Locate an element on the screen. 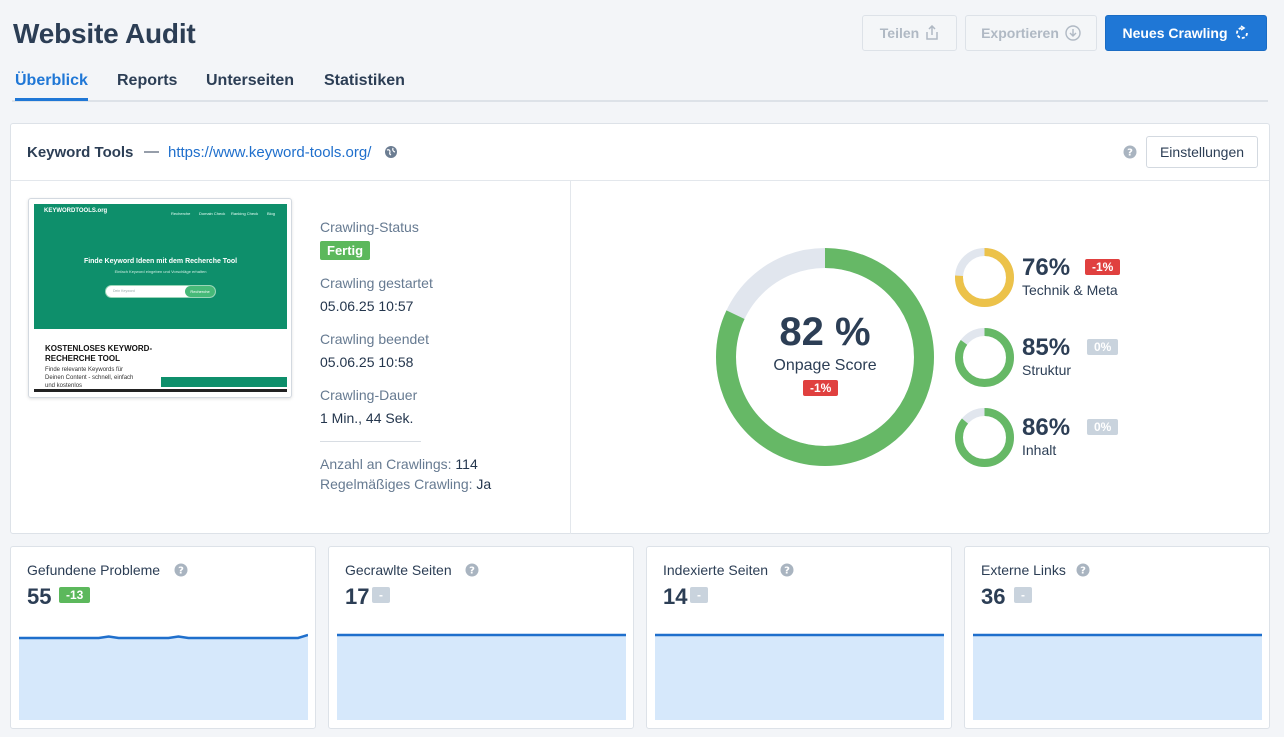 The height and width of the screenshot is (737, 1284). crawl-regular-label: Regelmäßiges Crawling: is located at coordinates (396, 484).